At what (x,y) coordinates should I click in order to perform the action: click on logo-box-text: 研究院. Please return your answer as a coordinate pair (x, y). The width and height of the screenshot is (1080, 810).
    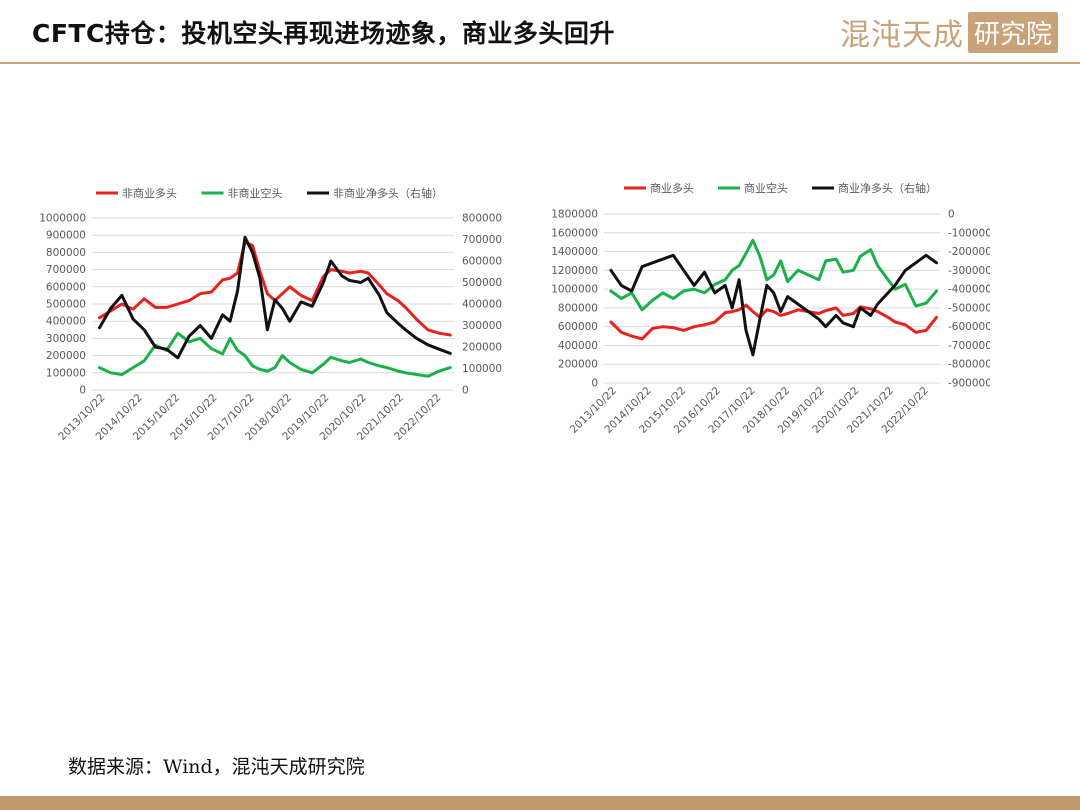
    Looking at the image, I should click on (1012, 32).